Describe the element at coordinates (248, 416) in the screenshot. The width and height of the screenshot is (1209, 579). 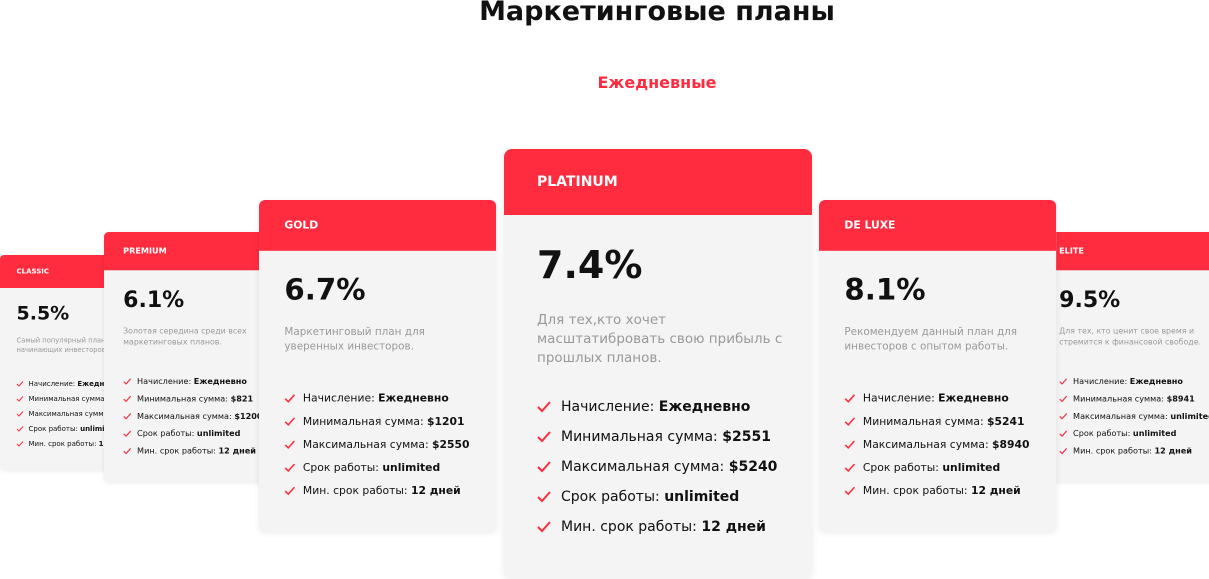
I see `feature-value: $1200` at that location.